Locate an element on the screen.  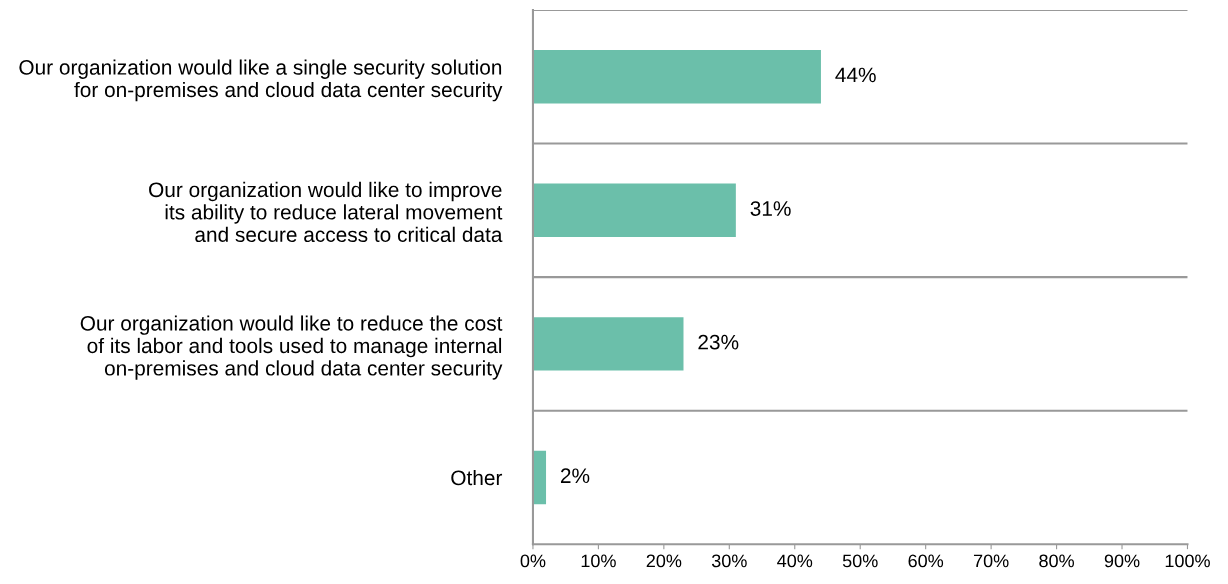
x-tick-label: 0% is located at coordinates (533, 561).